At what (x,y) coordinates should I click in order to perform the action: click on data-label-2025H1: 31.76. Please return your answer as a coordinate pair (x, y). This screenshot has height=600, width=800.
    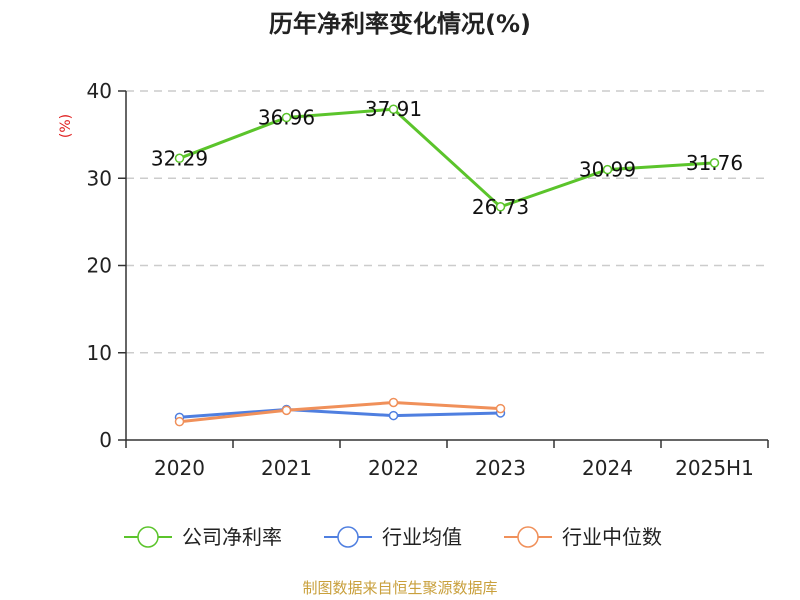
    Looking at the image, I should click on (714, 163).